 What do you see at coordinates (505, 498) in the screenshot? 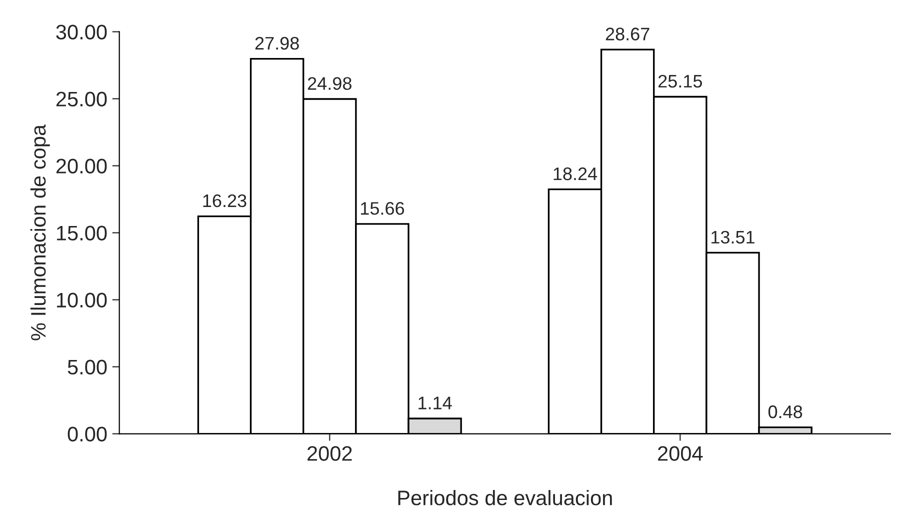
I see `x-axis-title: Periodos de evaluacion` at bounding box center [505, 498].